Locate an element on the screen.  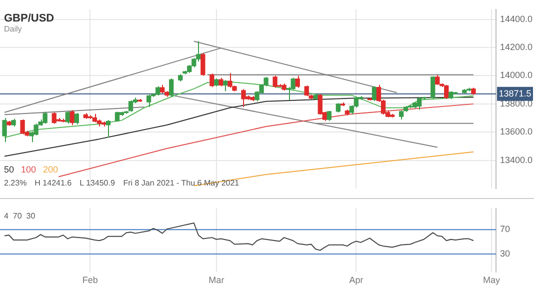
y-tick-label: 13600.0 is located at coordinates (516, 131).